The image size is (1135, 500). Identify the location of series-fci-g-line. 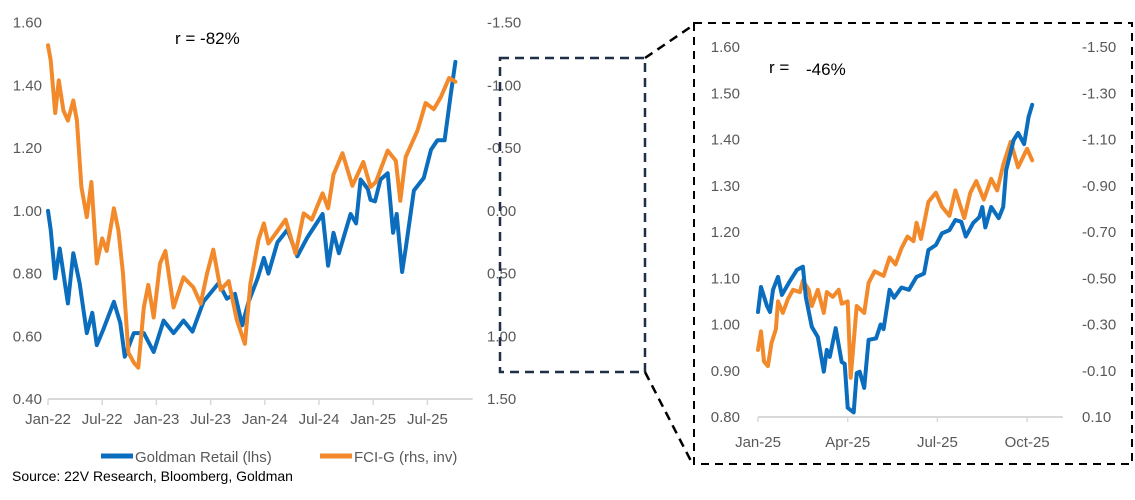
(895, 259).